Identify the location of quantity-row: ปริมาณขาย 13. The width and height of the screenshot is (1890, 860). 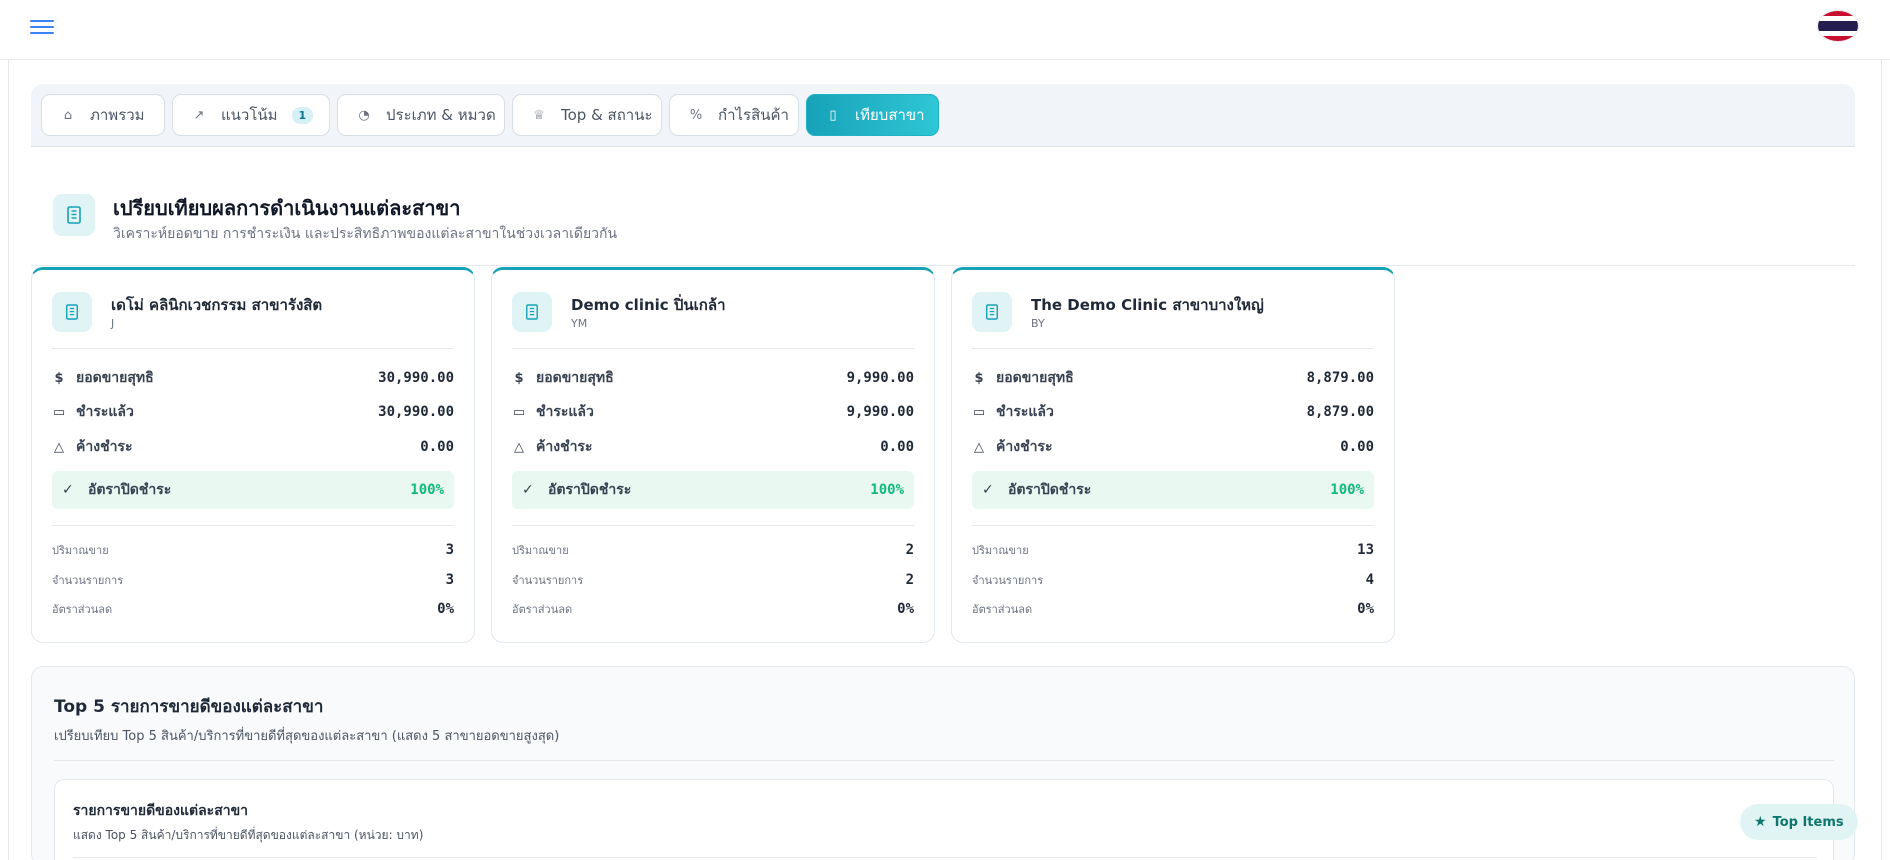
(1173, 550).